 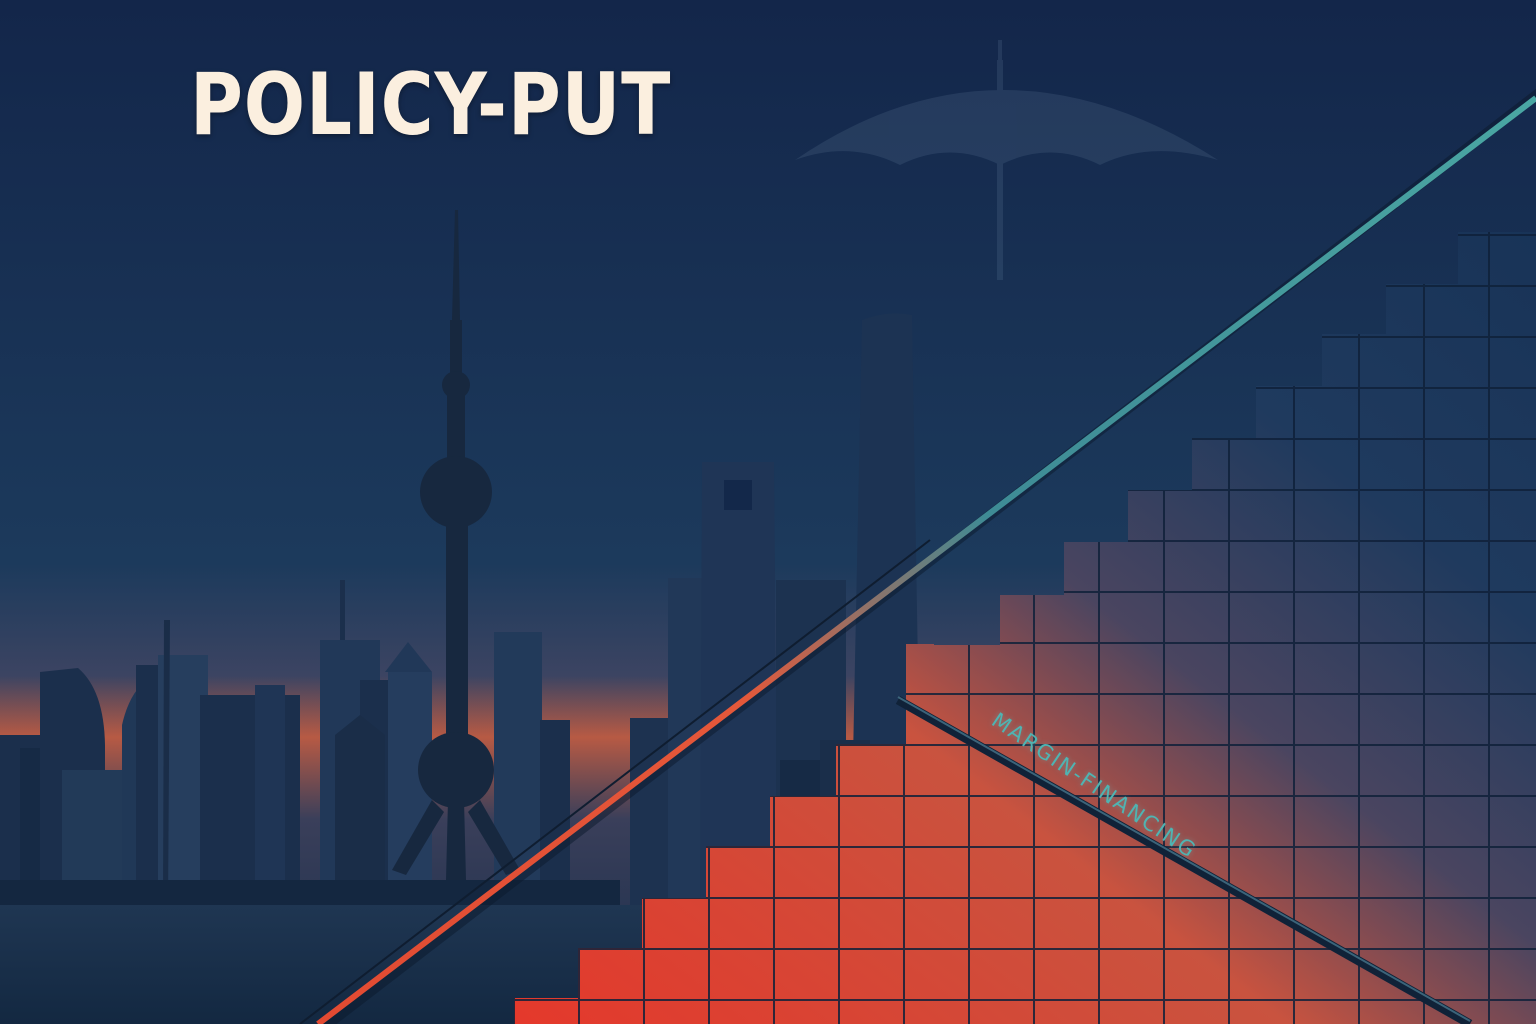 What do you see at coordinates (456, 545) in the screenshot?
I see `tv-tower` at bounding box center [456, 545].